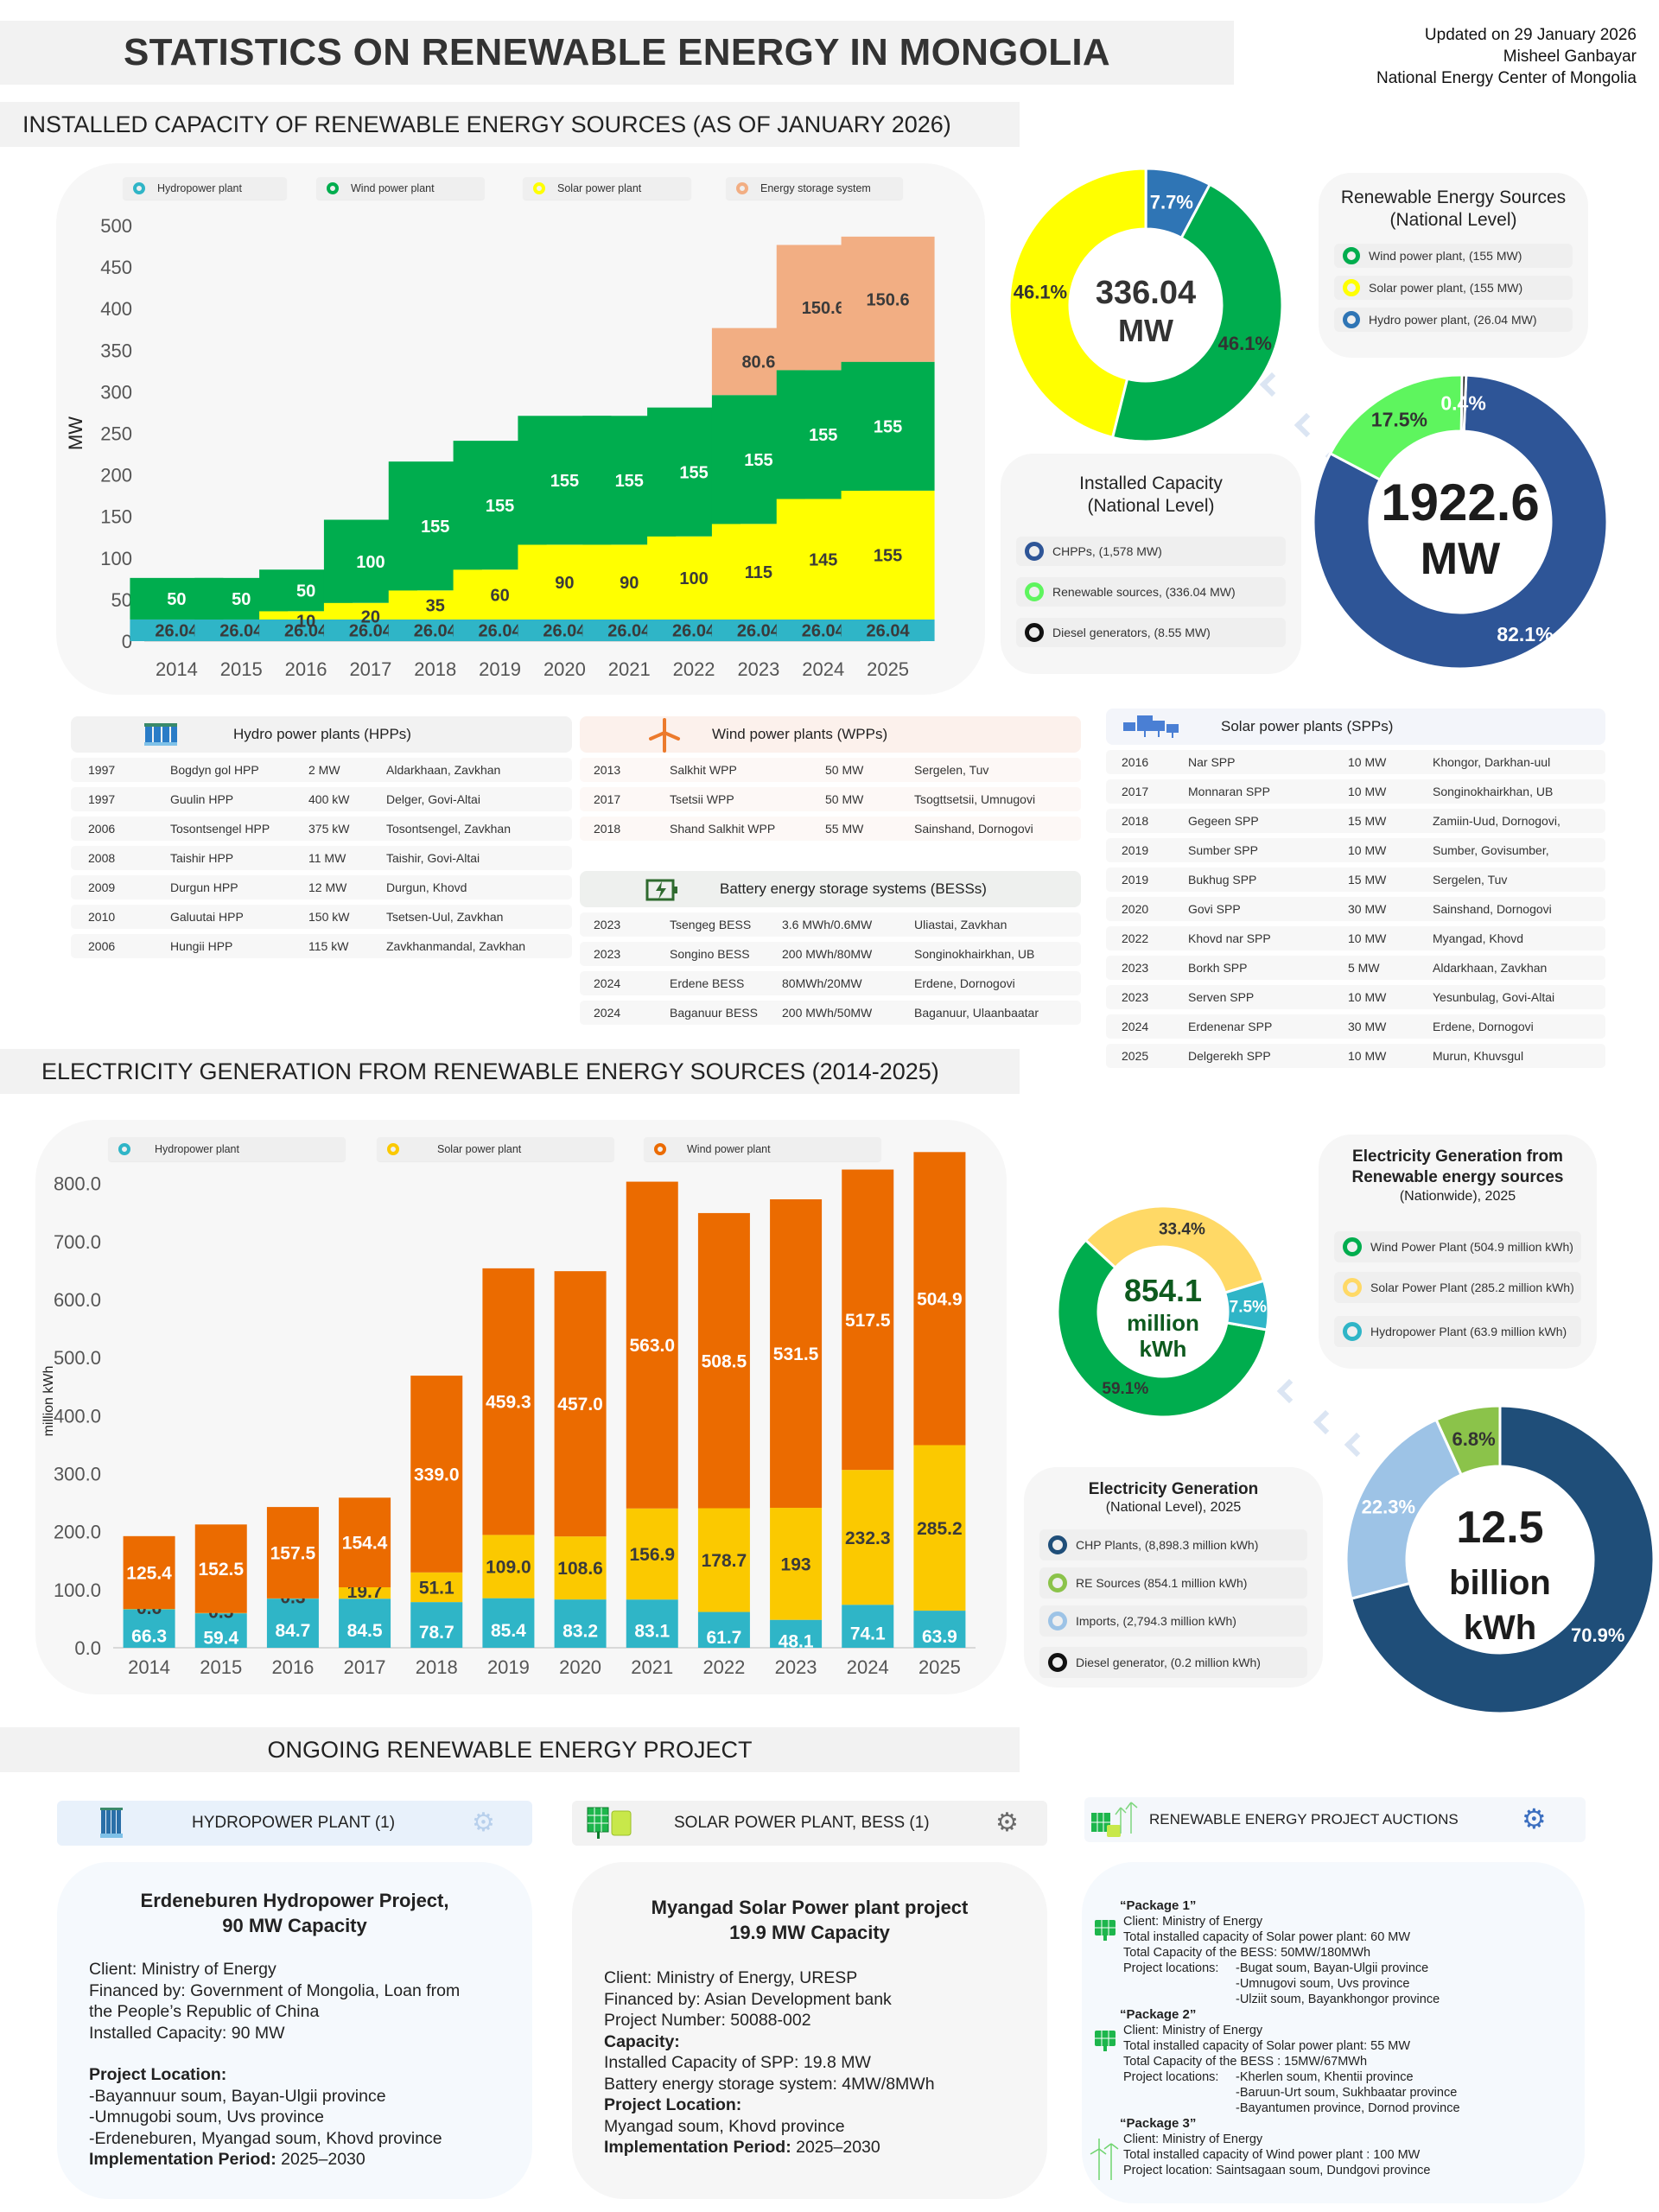  I want to click on data-label: 178.7, so click(724, 1561).